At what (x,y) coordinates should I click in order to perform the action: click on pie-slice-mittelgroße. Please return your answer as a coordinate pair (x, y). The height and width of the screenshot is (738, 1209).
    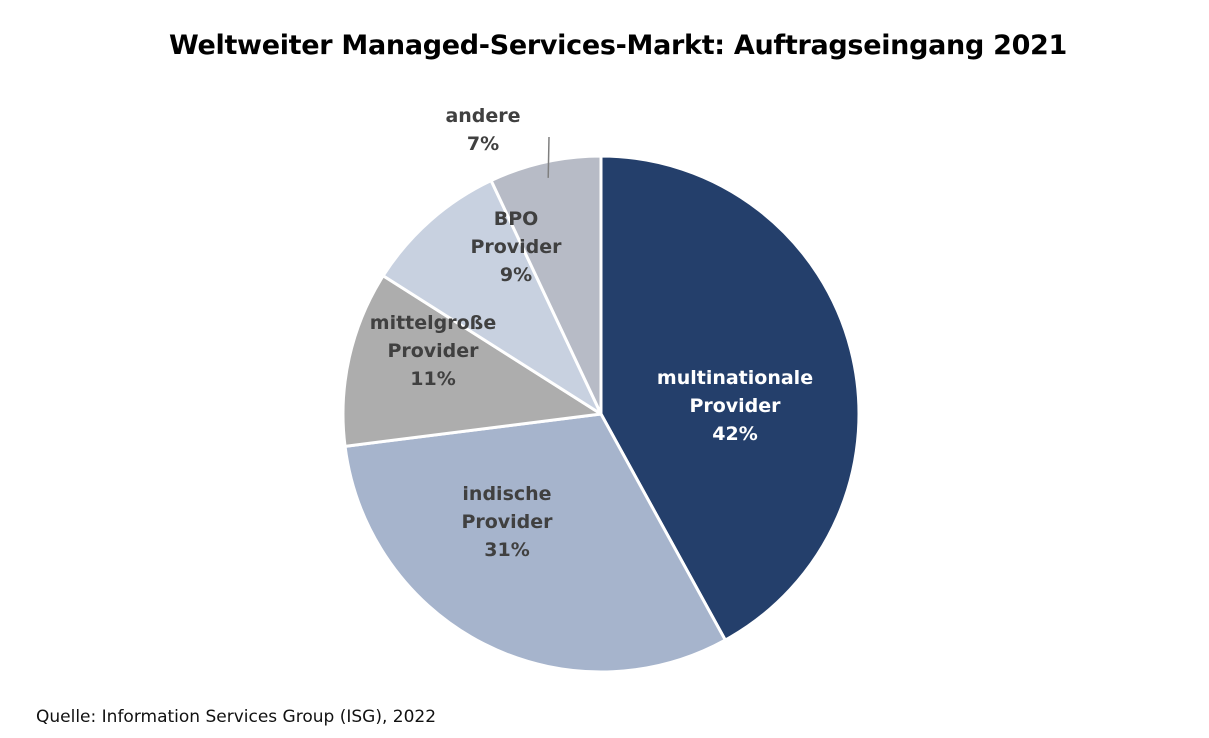
    Looking at the image, I should click on (472, 361).